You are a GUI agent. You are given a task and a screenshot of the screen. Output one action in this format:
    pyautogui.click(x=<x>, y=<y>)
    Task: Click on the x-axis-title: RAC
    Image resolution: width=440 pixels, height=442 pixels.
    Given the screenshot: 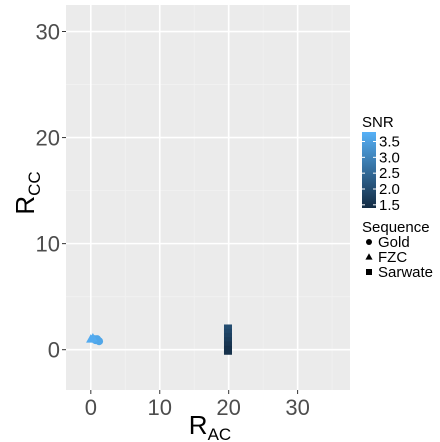 What is the action you would take?
    pyautogui.click(x=210, y=426)
    